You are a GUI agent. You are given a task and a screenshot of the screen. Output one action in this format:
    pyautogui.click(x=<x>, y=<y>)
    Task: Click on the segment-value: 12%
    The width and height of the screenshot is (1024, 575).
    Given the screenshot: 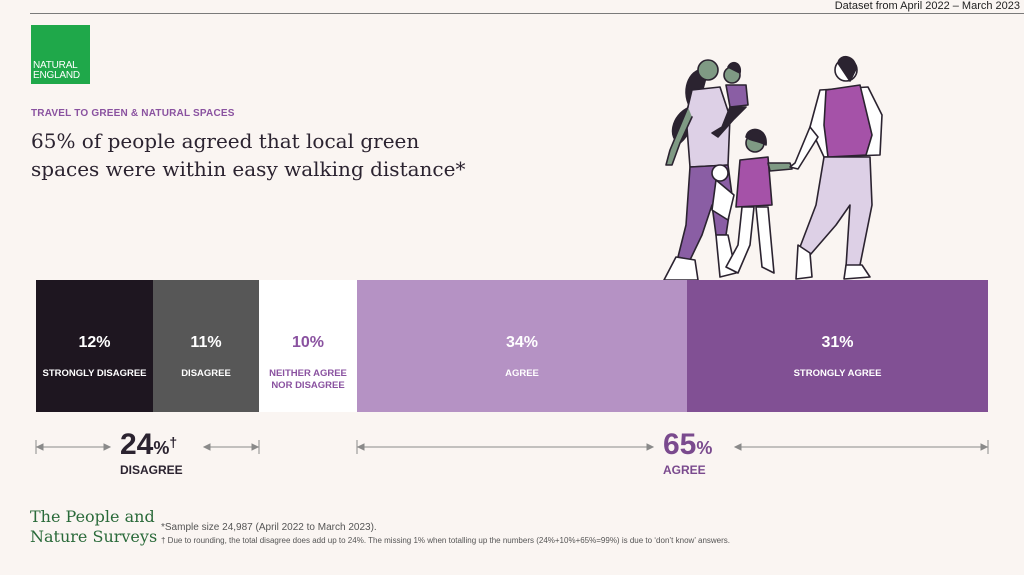 What is the action you would take?
    pyautogui.click(x=94, y=342)
    